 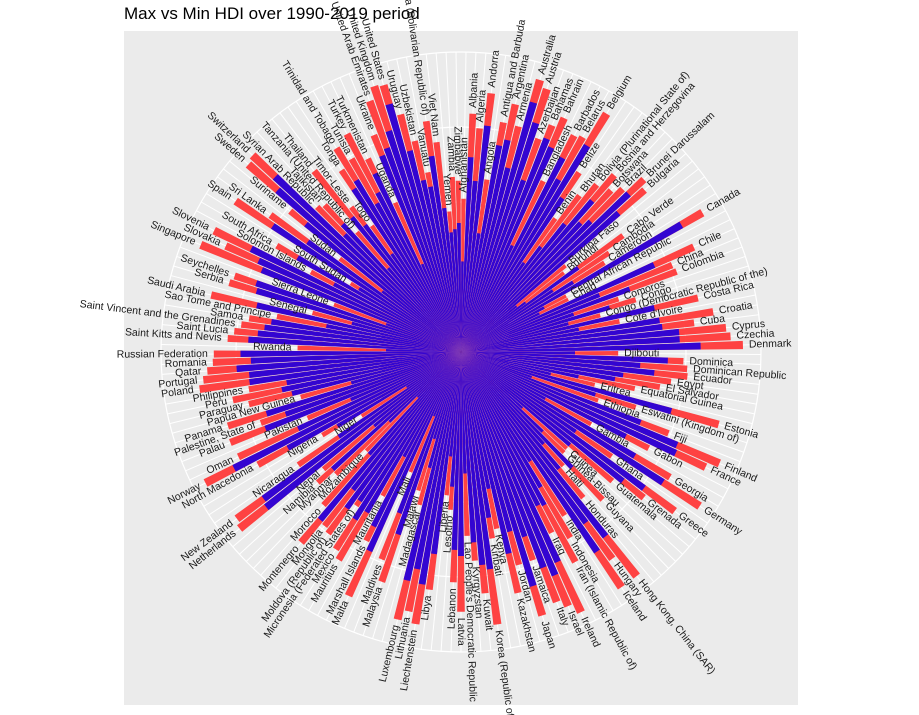 What do you see at coordinates (490, 157) in the screenshot?
I see `category-label: Angola` at bounding box center [490, 157].